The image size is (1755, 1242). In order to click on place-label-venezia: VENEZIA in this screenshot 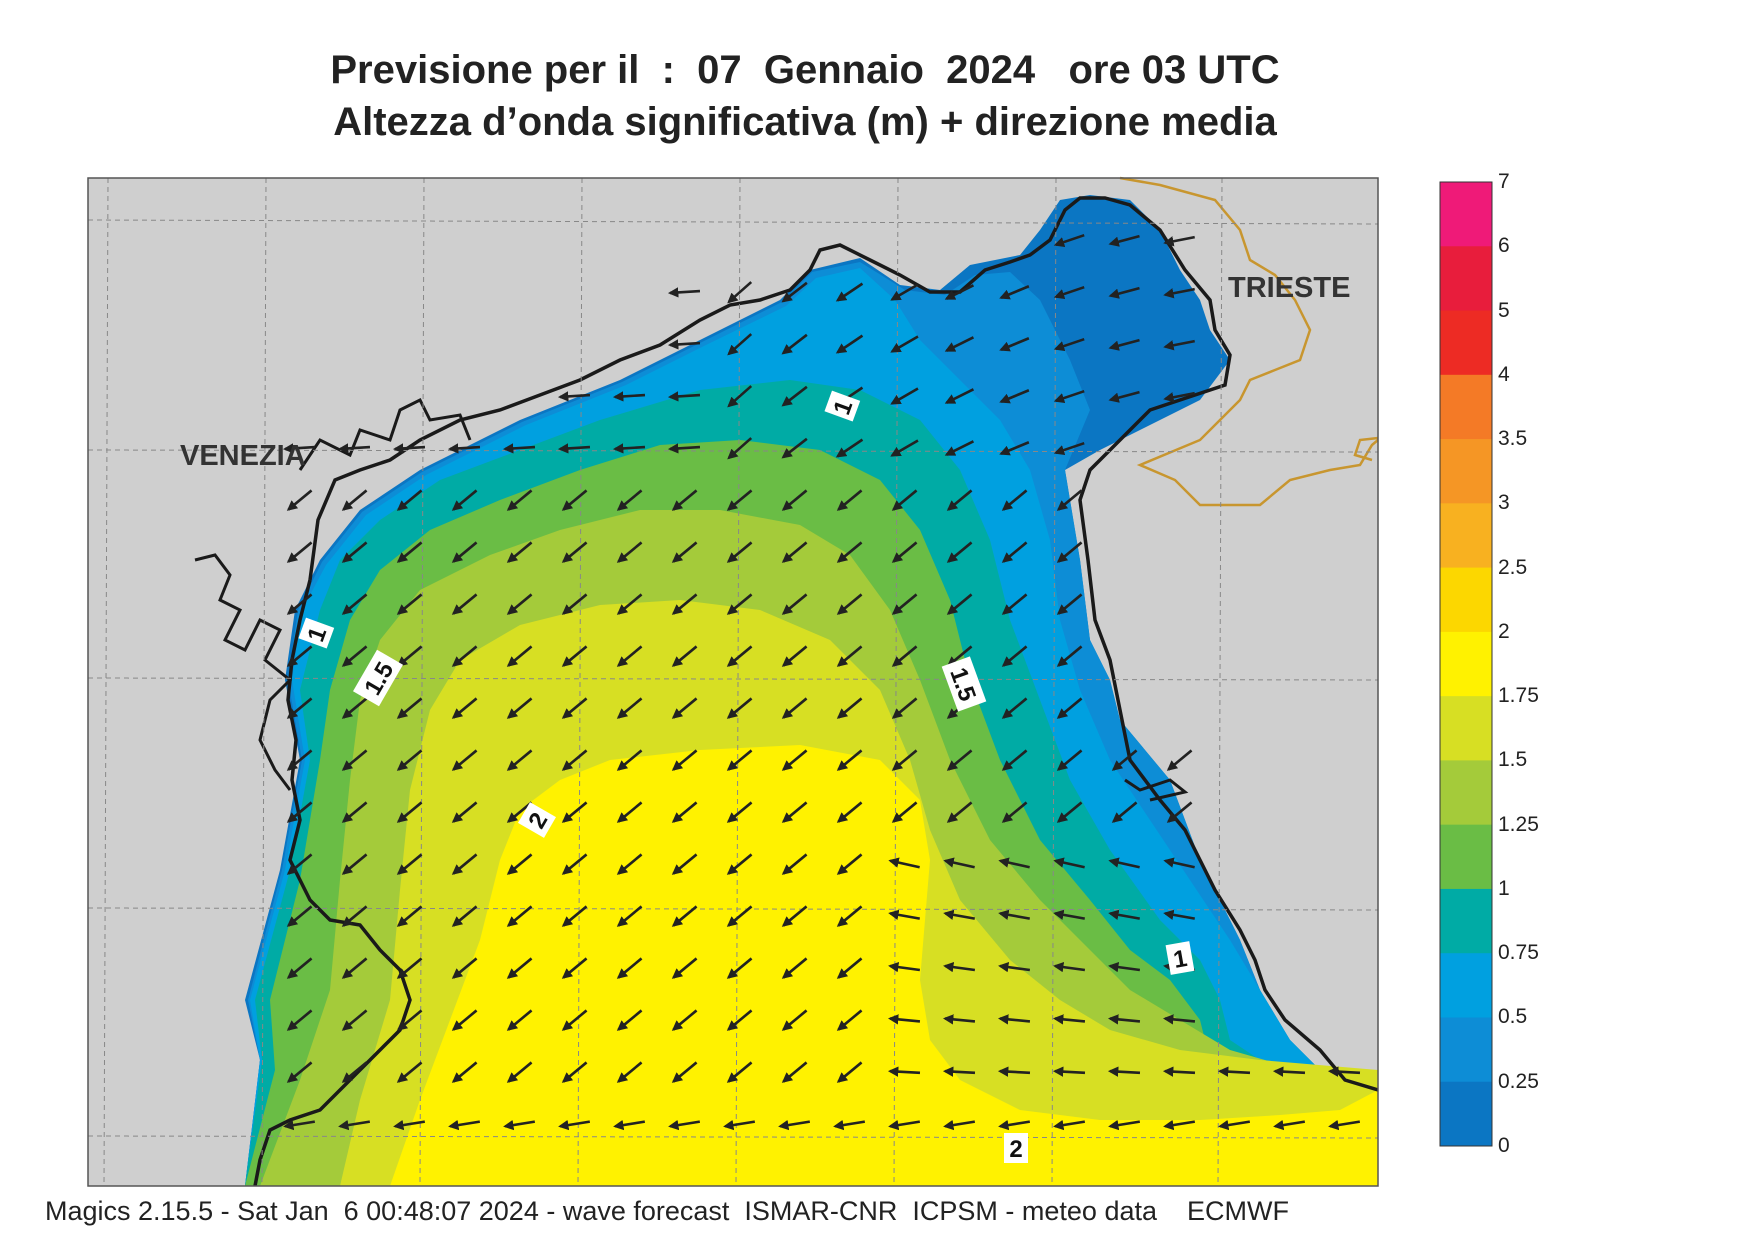, I will do `click(243, 456)`.